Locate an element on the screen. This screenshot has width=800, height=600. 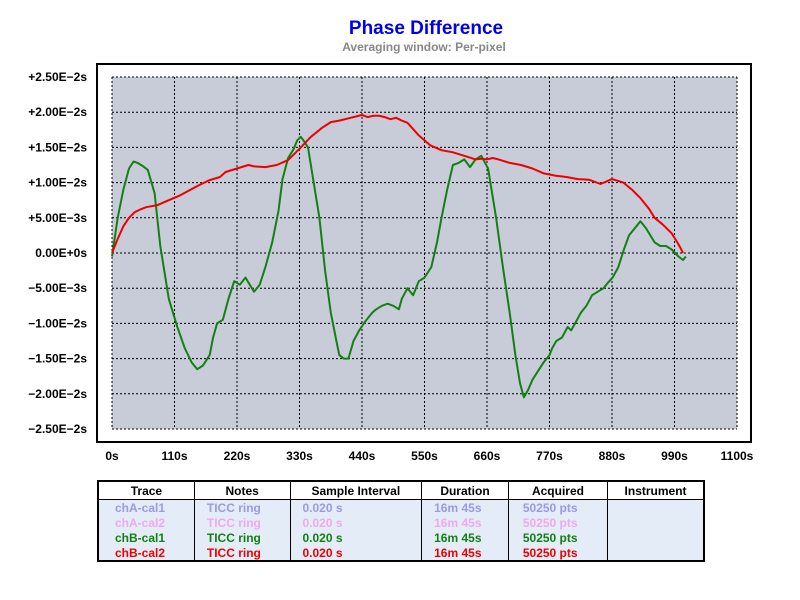
x-tick-label: 330s is located at coordinates (299, 456).